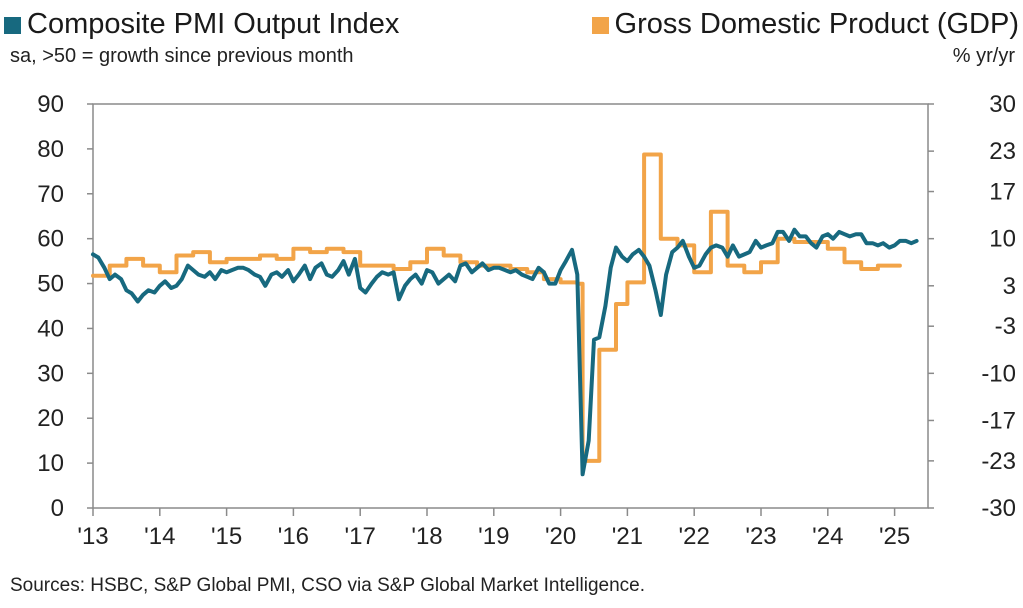  What do you see at coordinates (998, 373) in the screenshot?
I see `right-tick-label: -10` at bounding box center [998, 373].